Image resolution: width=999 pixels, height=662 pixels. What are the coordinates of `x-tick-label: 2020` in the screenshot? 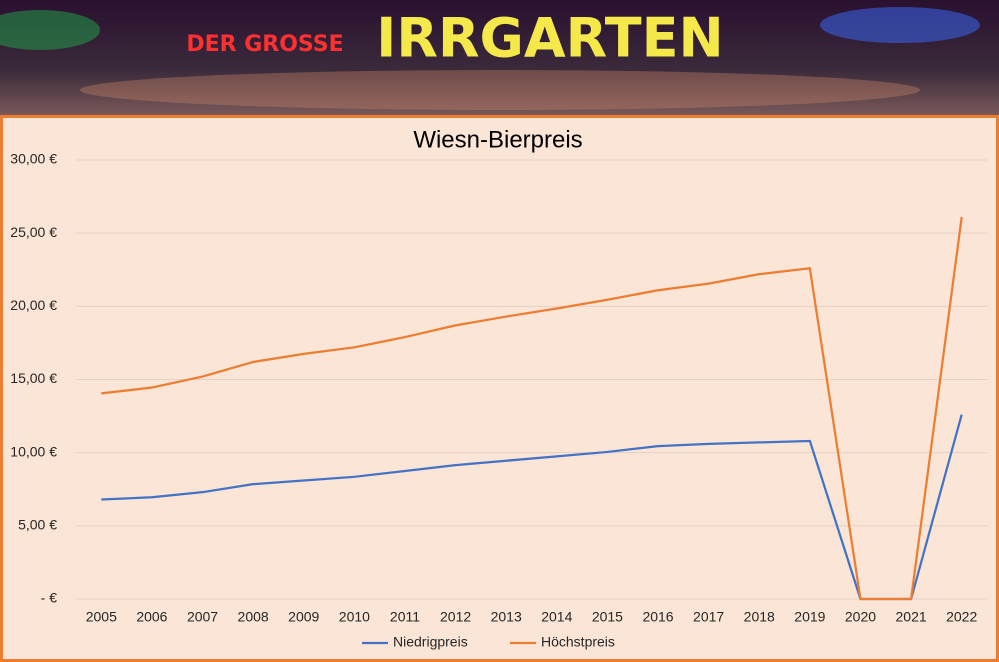 It's located at (860, 617).